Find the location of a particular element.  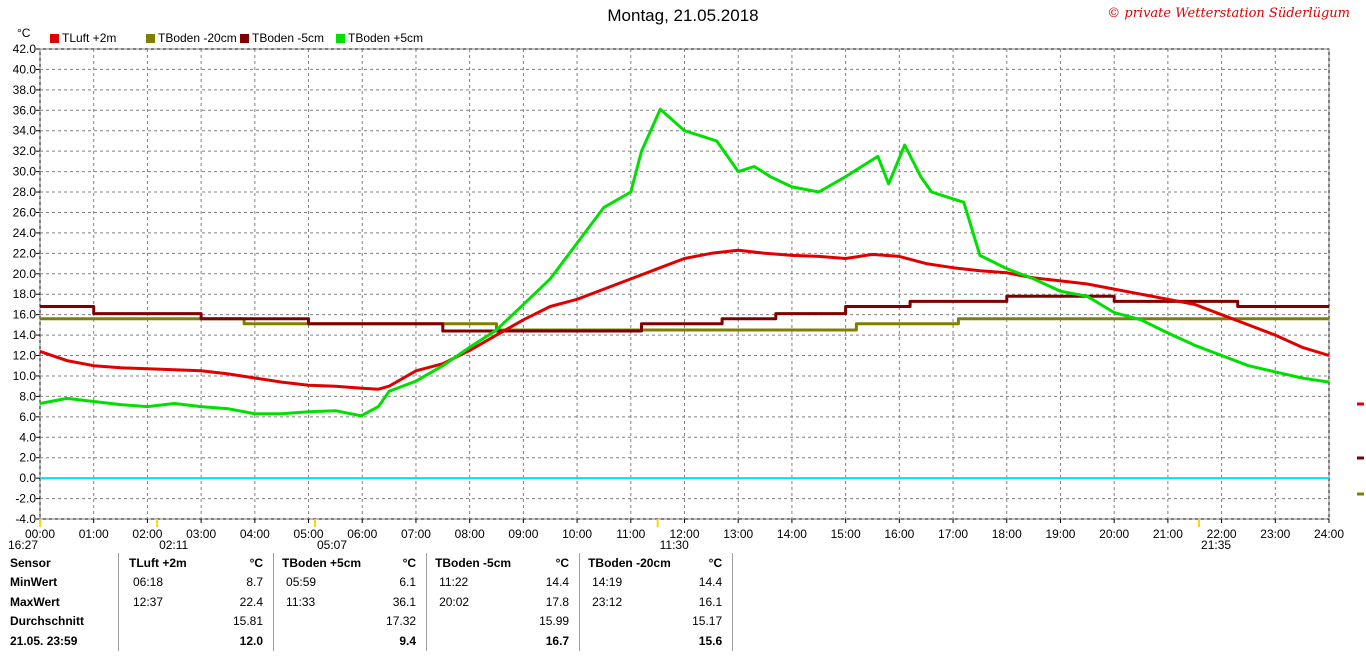

legend-label: TBoden -5cm is located at coordinates (288, 38).